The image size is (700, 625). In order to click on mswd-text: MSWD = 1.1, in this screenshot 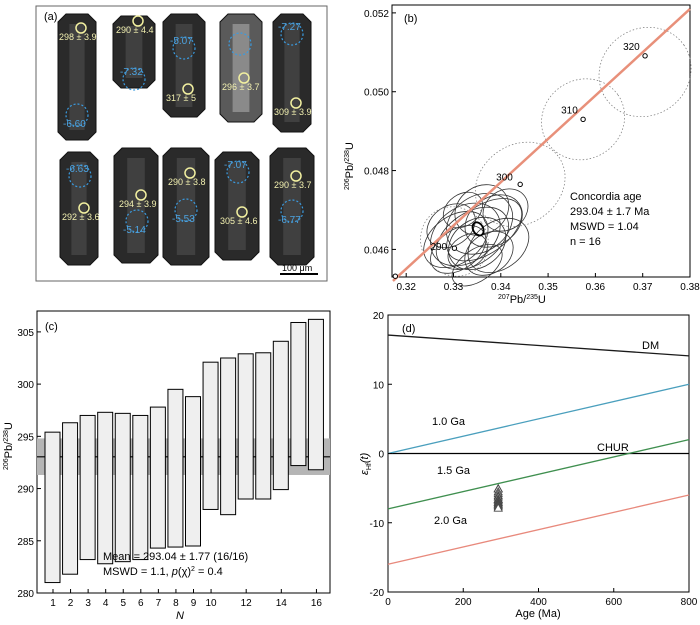, I will do `click(137, 572)`.